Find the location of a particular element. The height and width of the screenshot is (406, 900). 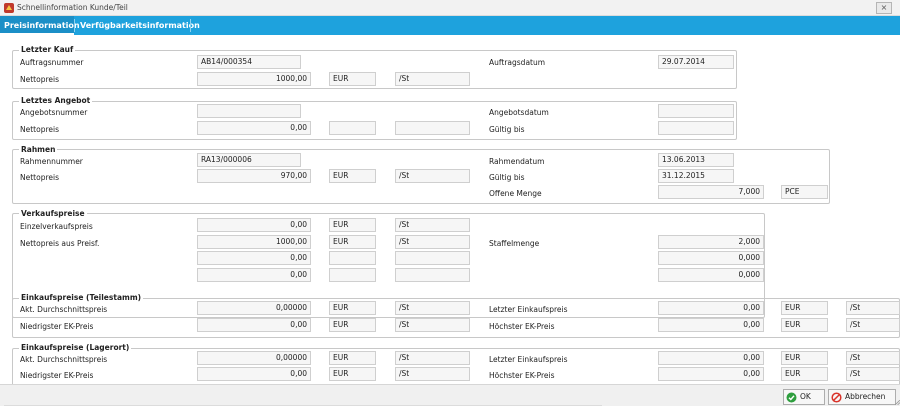

field-rahmendatum: 13.06.2013 is located at coordinates (696, 160).